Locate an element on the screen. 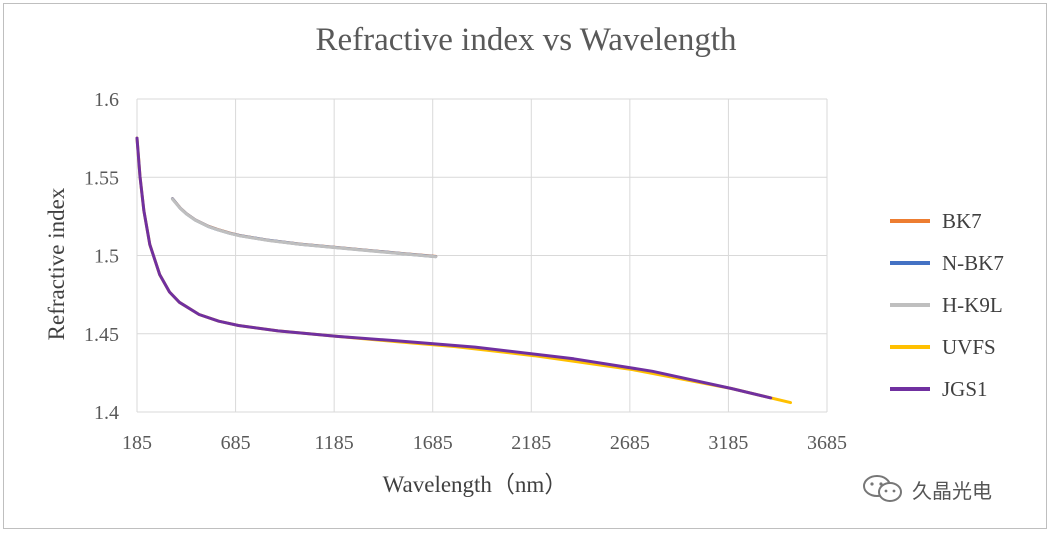 The height and width of the screenshot is (535, 1052). legend-item-jgs1: JGS1 is located at coordinates (947, 389).